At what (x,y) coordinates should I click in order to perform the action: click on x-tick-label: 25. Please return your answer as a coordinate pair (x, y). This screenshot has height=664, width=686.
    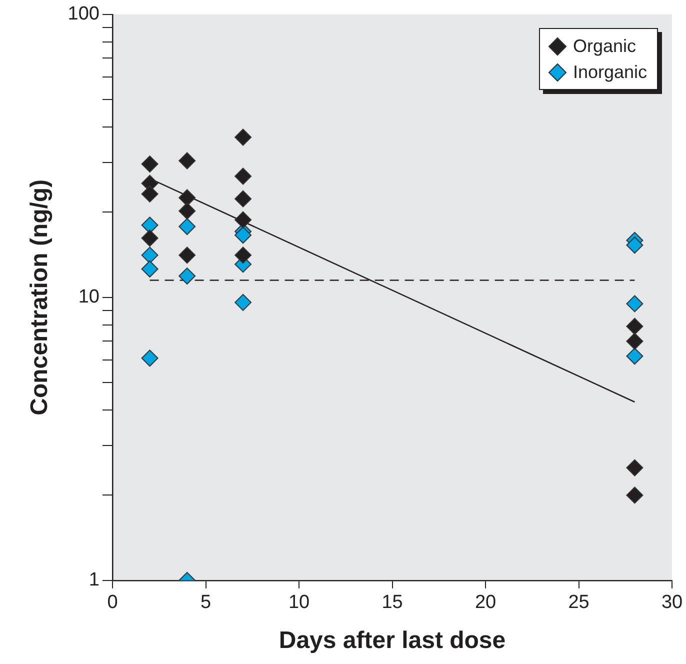
    Looking at the image, I should click on (579, 603).